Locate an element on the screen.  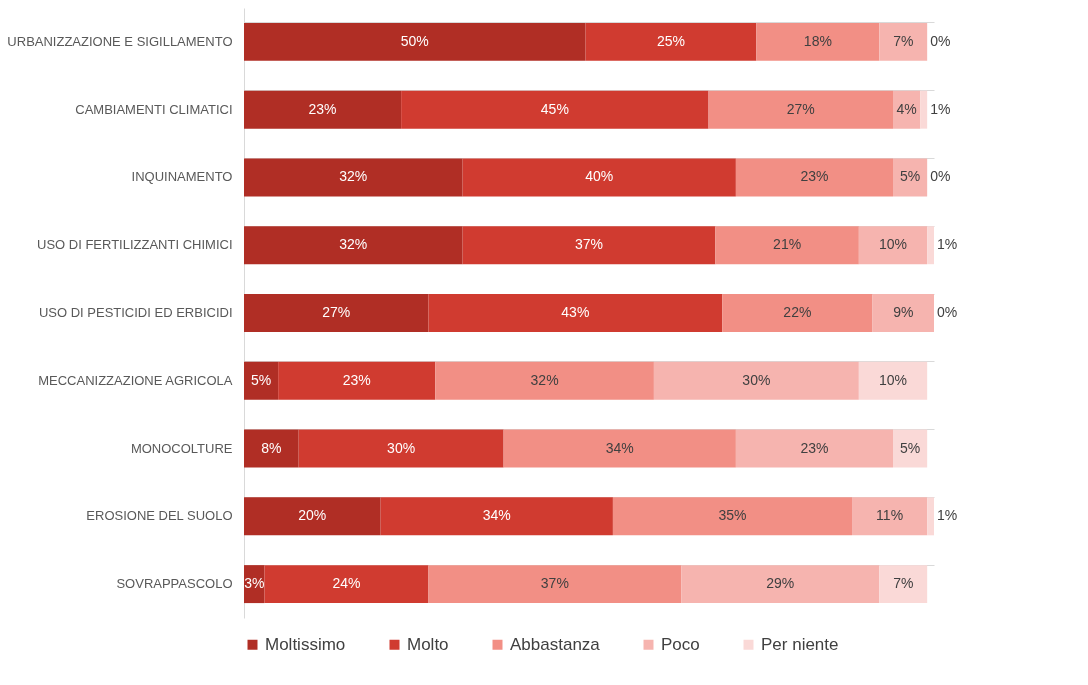
data-label: 29% is located at coordinates (780, 583).